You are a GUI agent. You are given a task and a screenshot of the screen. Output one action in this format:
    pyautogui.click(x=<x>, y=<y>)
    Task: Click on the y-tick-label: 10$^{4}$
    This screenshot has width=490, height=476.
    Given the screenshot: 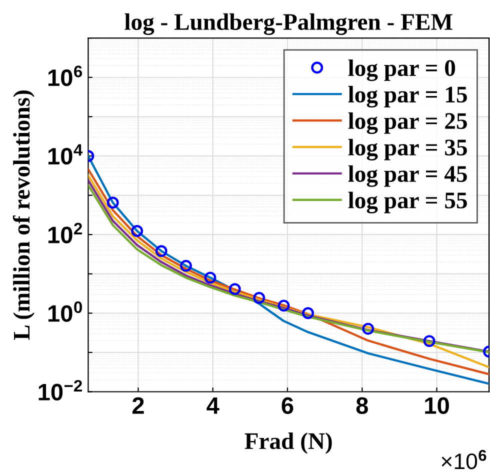 What is the action you would take?
    pyautogui.click(x=65, y=154)
    